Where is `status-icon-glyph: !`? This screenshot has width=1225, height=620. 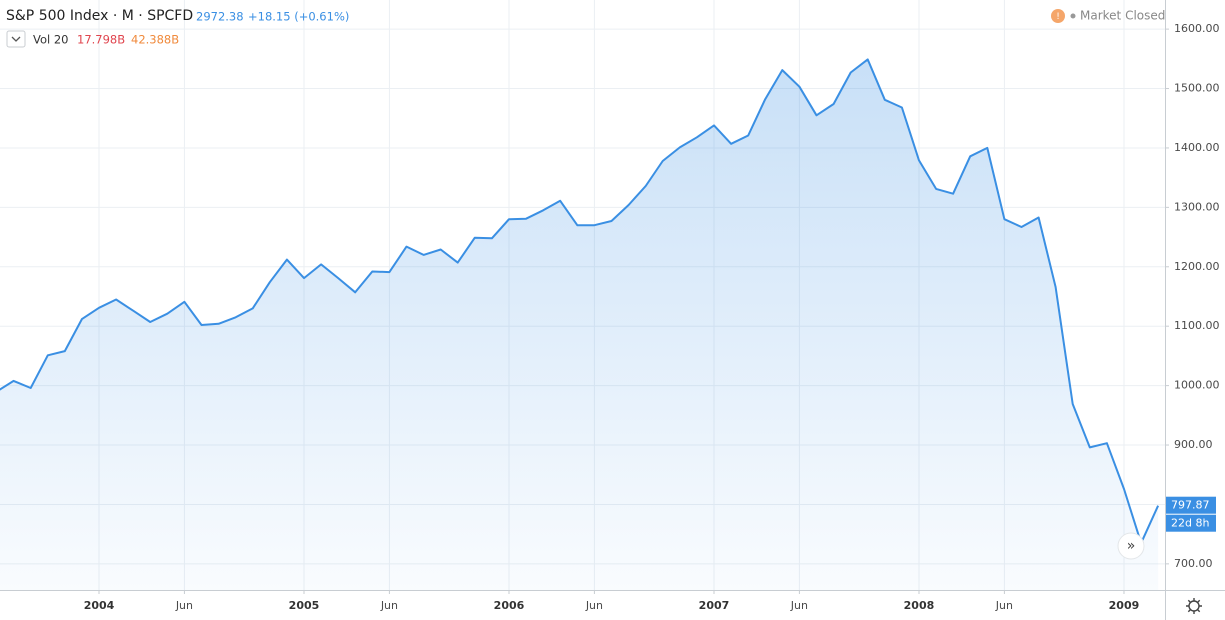 status-icon-glyph: ! is located at coordinates (1058, 17).